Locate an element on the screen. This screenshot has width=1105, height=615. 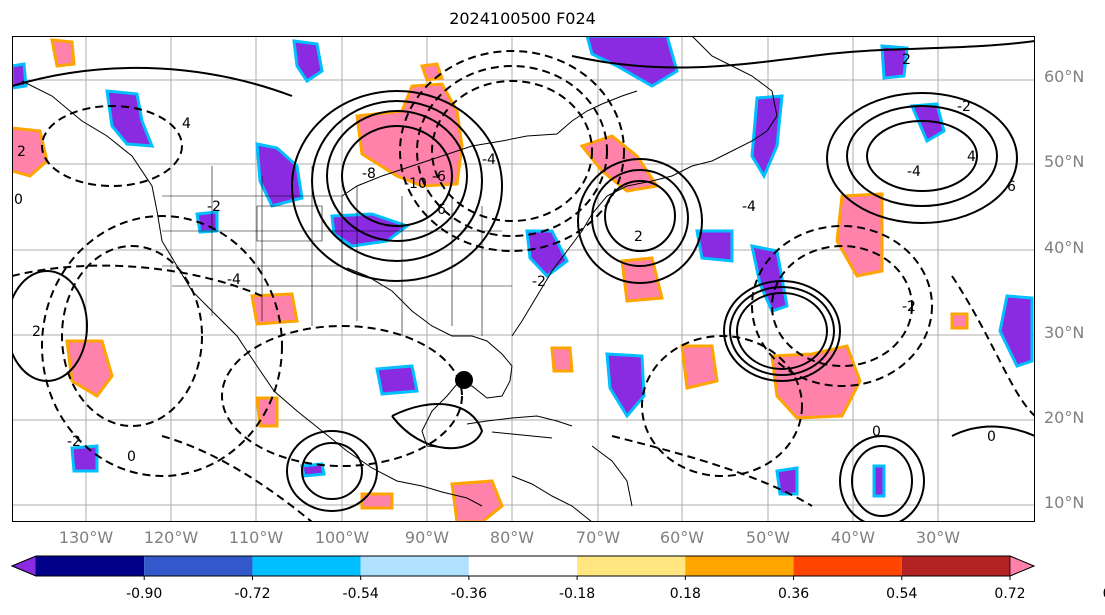
lat-label: 10°N is located at coordinates (1064, 502).